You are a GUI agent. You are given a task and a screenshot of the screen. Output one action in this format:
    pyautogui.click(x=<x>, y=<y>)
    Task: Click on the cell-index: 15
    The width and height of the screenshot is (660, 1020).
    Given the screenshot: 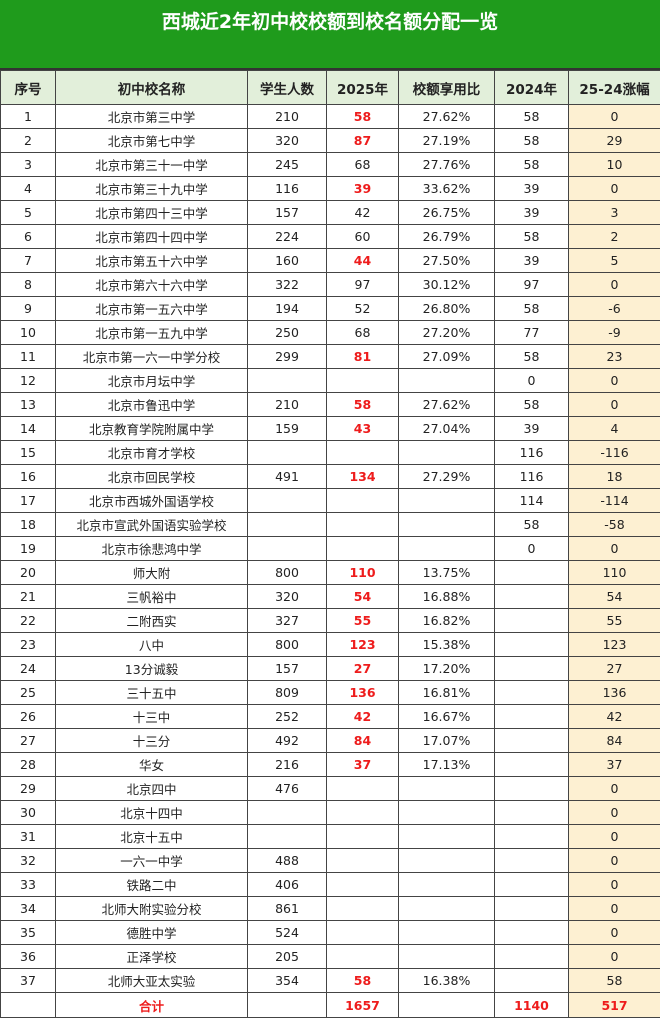 What is the action you would take?
    pyautogui.click(x=28, y=452)
    